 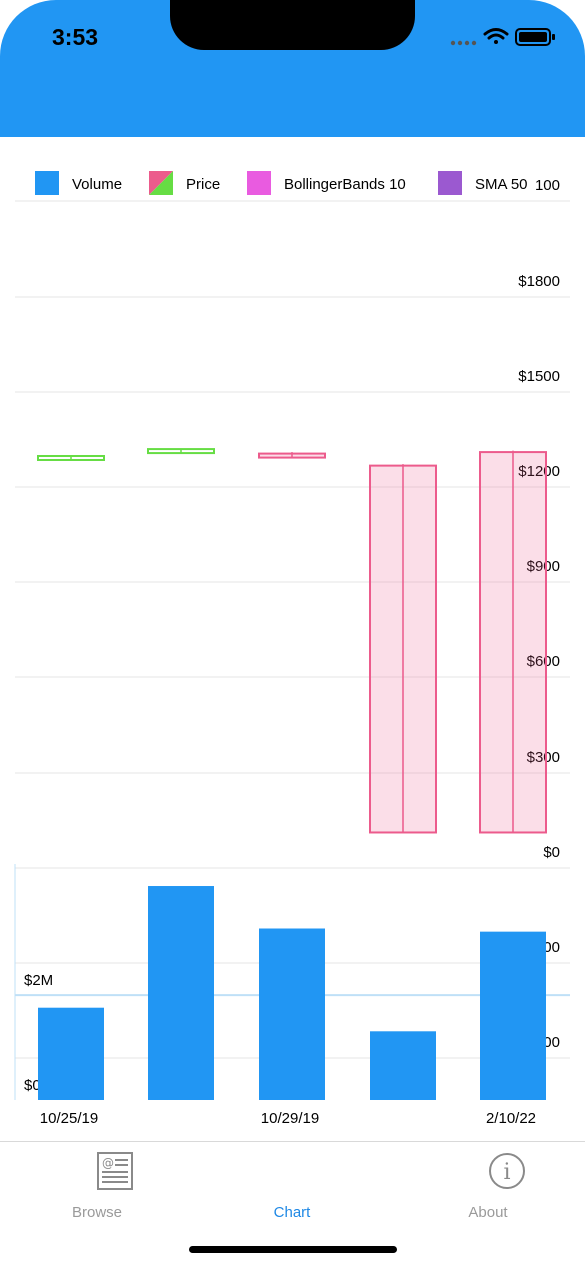 I want to click on price-axis-tick-label: $300, so click(x=543, y=757).